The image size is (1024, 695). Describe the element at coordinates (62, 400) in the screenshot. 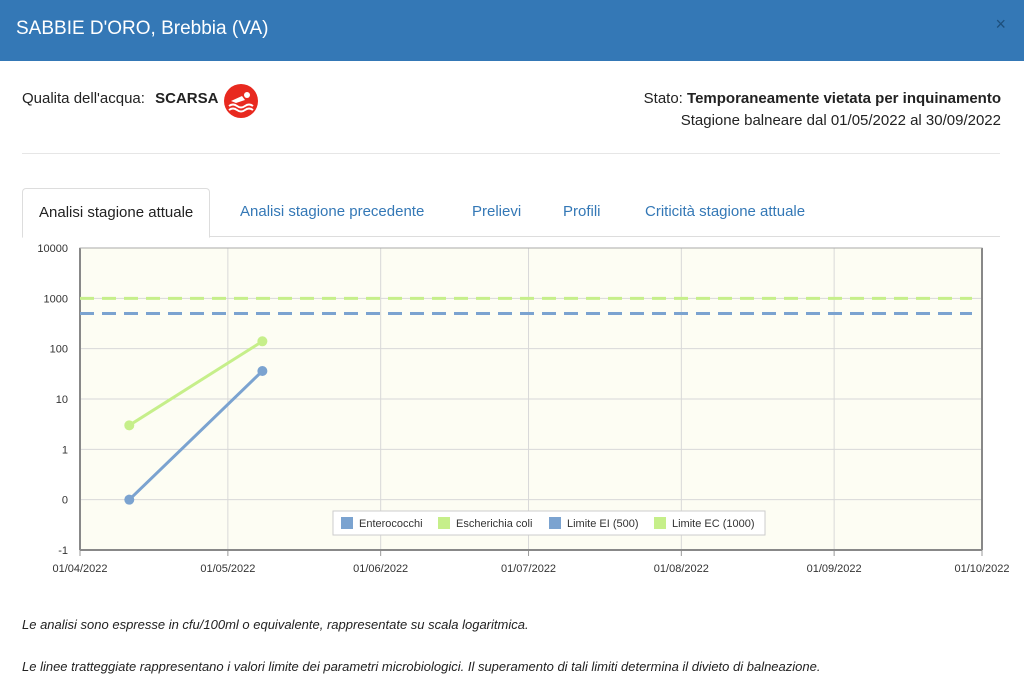

I see `y-tick-label: 10` at that location.